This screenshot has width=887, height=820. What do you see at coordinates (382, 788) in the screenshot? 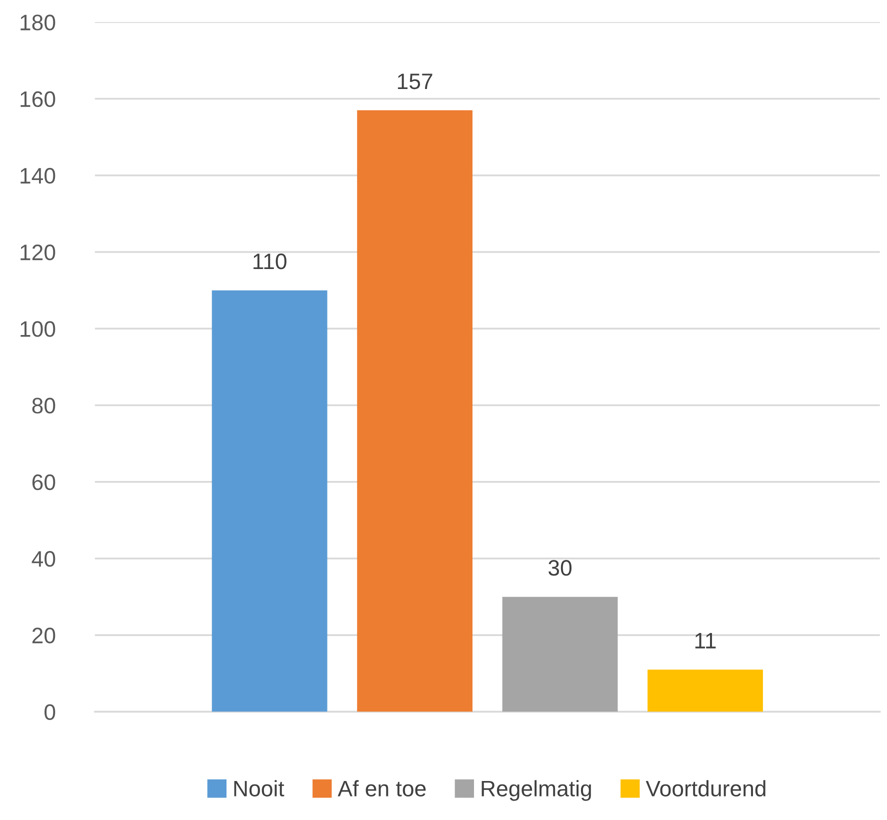
I see `legend-label: Af en toe` at bounding box center [382, 788].